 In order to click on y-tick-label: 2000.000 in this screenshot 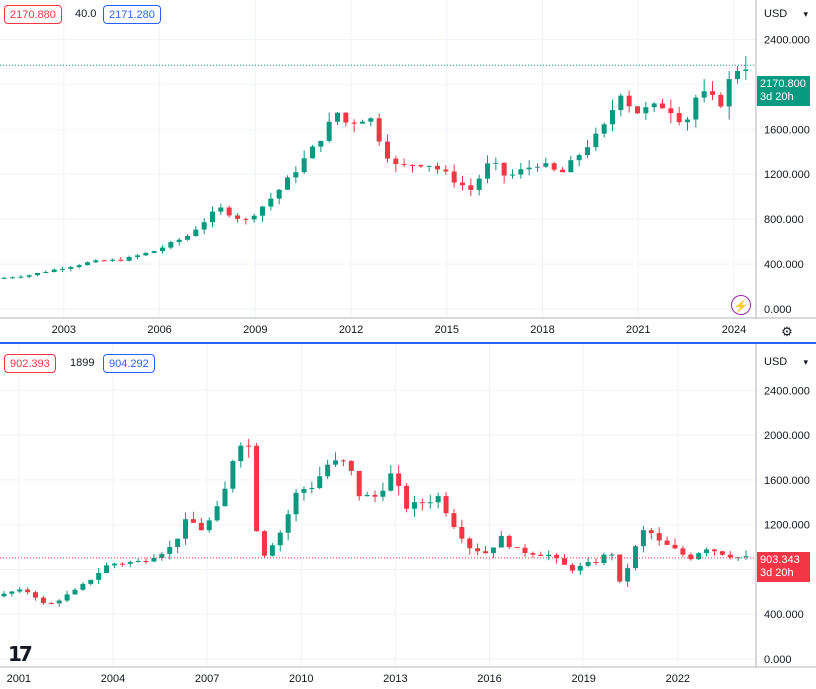, I will do `click(787, 436)`.